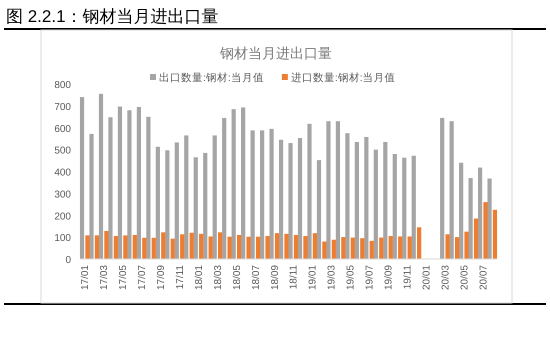 The width and height of the screenshot is (550, 337). What do you see at coordinates (63, 194) in the screenshot?
I see `y-tick-label: 300` at bounding box center [63, 194].